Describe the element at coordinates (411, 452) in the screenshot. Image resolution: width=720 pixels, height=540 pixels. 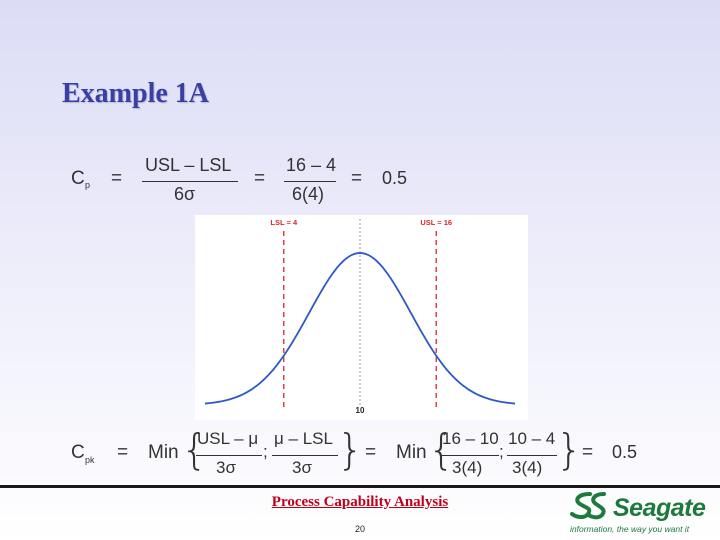
I see `cpk-min-2: Min` at that location.